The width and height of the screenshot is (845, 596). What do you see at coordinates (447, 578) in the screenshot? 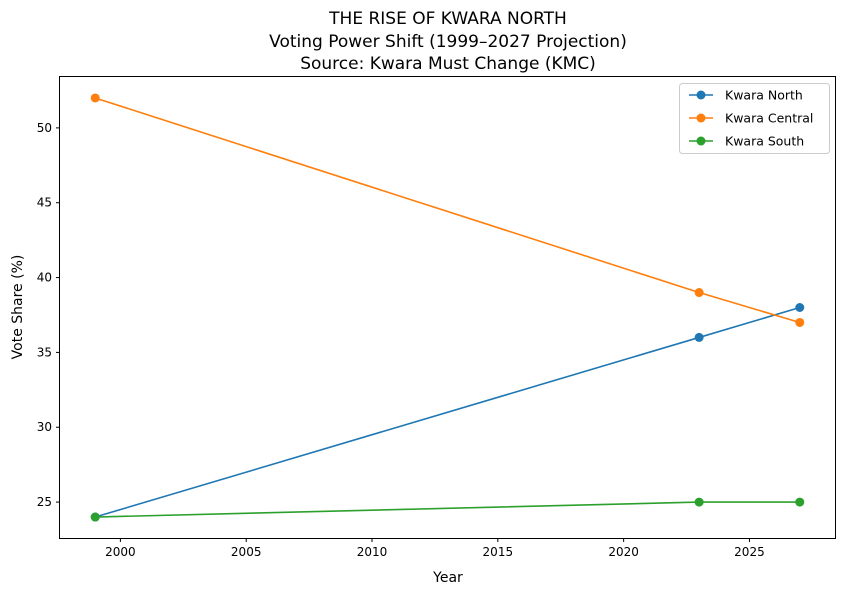
I see `x-axis-label: Year` at bounding box center [447, 578].